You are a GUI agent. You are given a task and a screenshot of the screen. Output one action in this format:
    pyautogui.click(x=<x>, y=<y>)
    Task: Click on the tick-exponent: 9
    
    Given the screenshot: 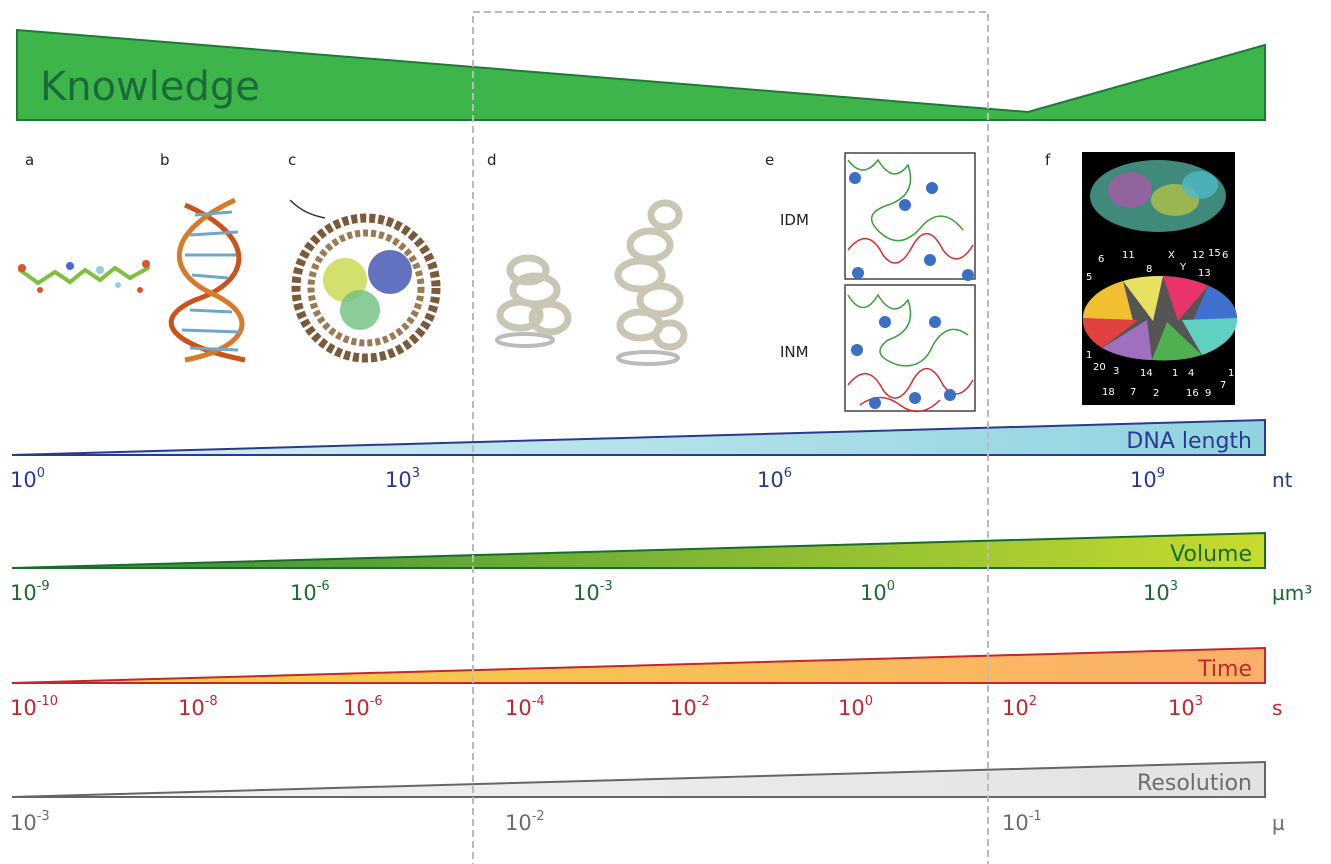 What is the action you would take?
    pyautogui.click(x=1161, y=473)
    